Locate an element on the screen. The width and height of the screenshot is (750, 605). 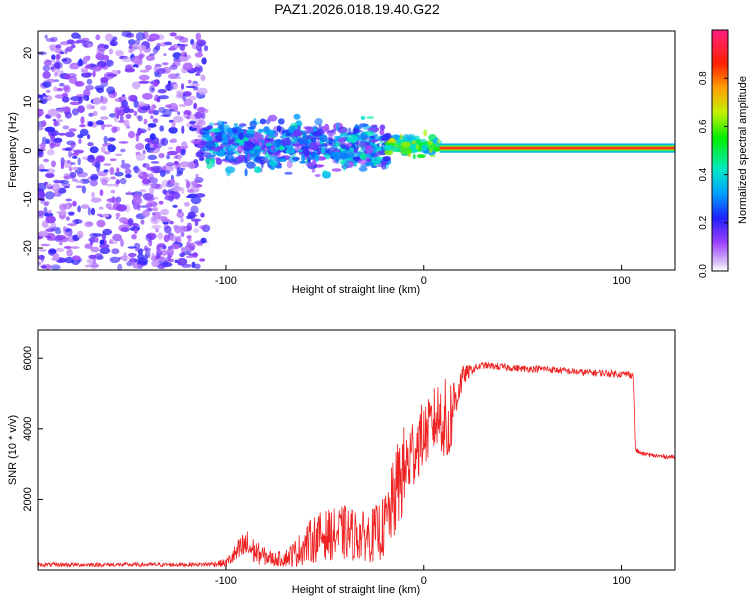
colorbar-tick-label: 0.2 is located at coordinates (703, 222).